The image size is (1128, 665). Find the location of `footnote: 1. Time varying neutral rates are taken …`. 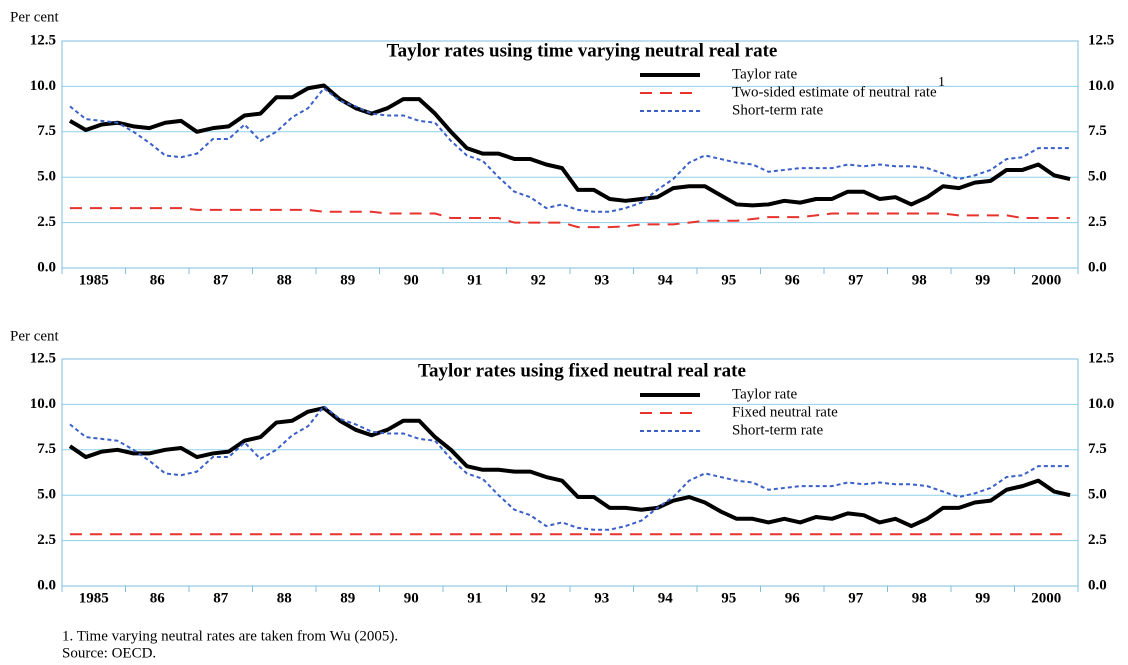

footnote: 1. Time varying neutral rates are taken … is located at coordinates (230, 636).